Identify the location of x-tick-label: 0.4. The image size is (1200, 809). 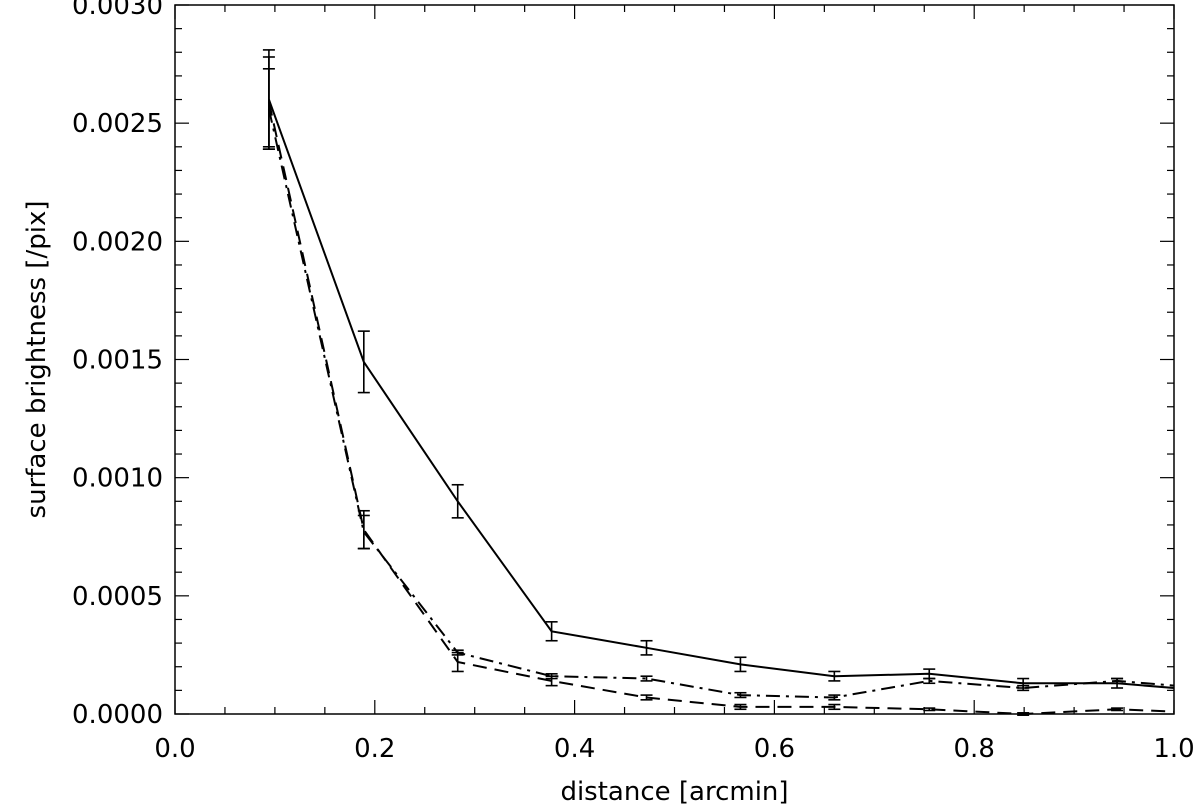
(574, 749).